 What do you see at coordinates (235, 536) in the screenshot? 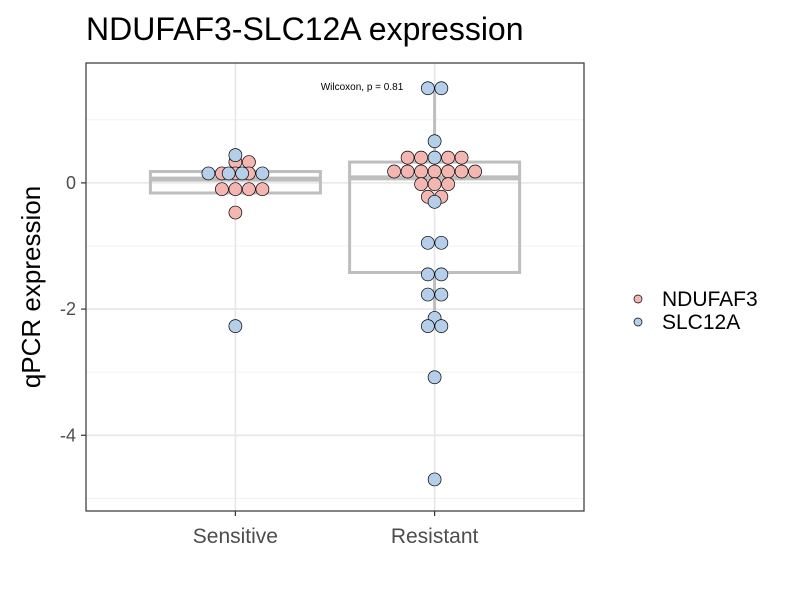
I see `x-tick-label: Sensitive` at bounding box center [235, 536].